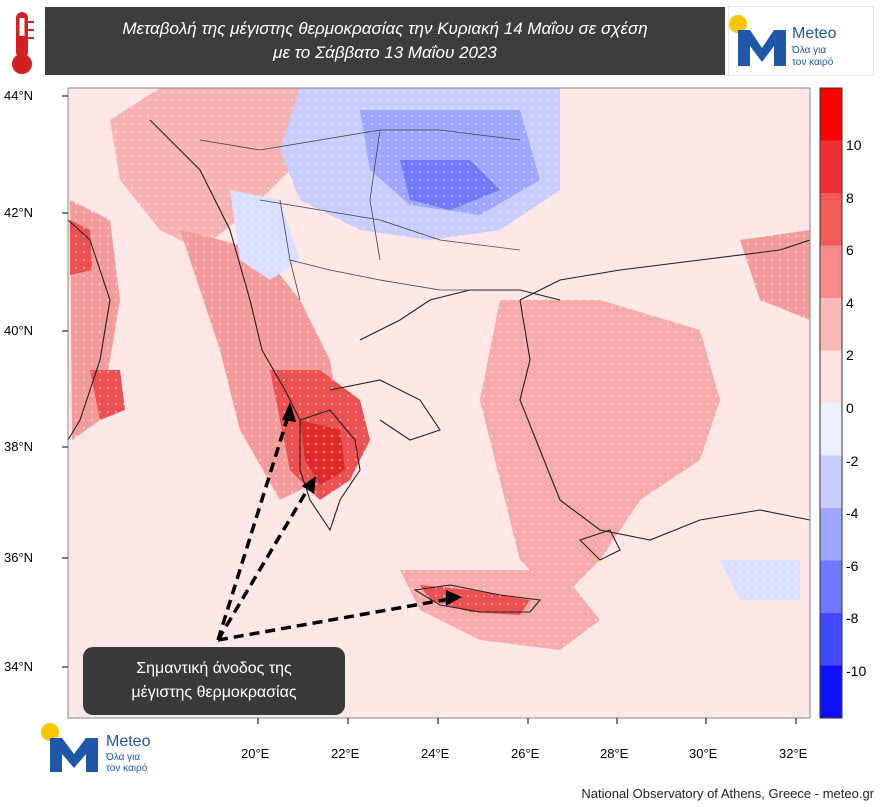 The width and height of the screenshot is (880, 807). I want to click on lat-label-36: 36°N, so click(18, 557).